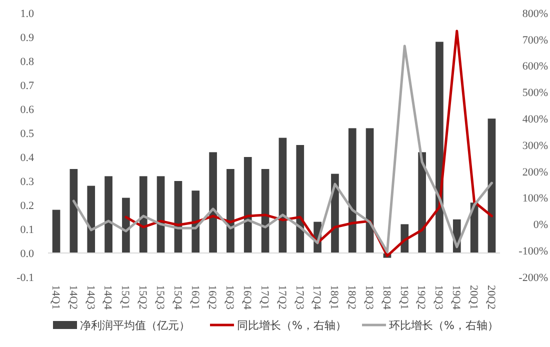 Image resolution: width=550 pixels, height=347 pixels. Describe the element at coordinates (27, 230) in the screenshot. I see `y-tick-label: 0.1` at that location.